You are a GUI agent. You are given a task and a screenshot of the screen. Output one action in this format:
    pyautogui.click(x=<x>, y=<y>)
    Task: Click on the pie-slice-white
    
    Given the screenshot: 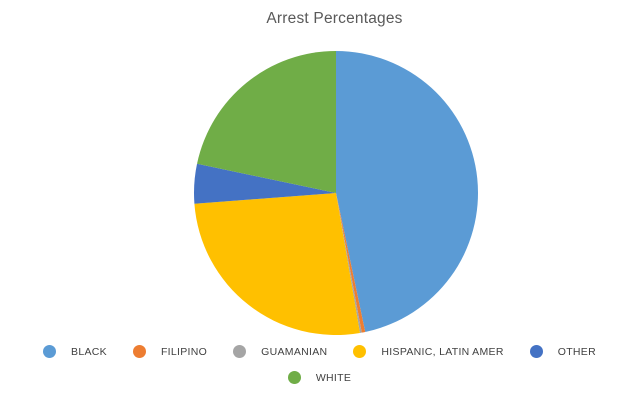 What is the action you would take?
    pyautogui.click(x=266, y=122)
    